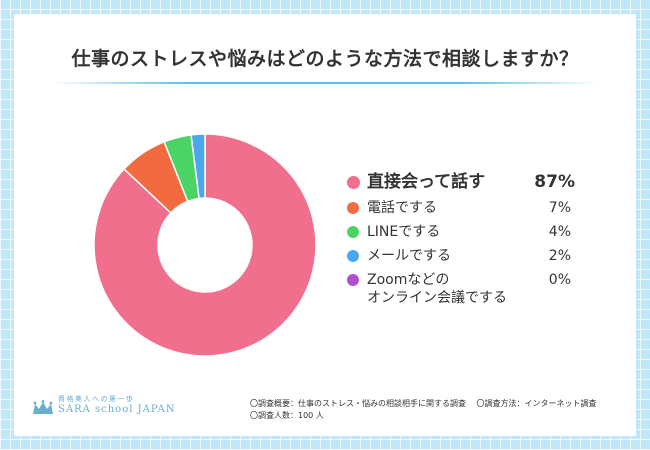 This screenshot has width=650, height=450. I want to click on legend-value: 4%, so click(559, 232).